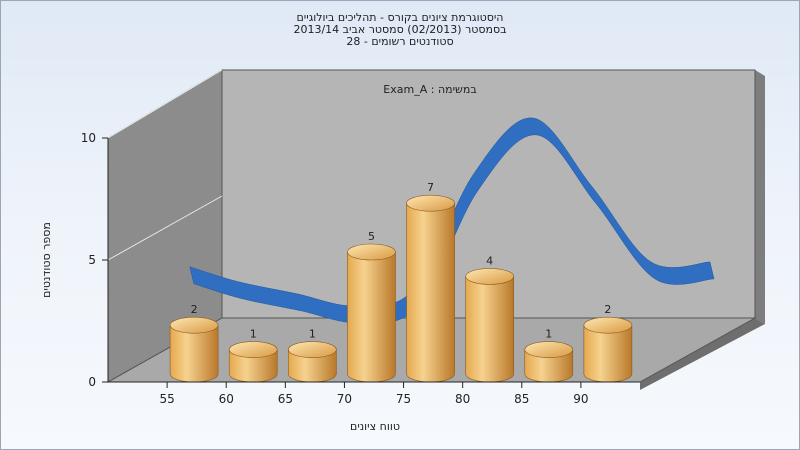 The width and height of the screenshot is (800, 450). I want to click on x-tick-label: 70, so click(344, 399).